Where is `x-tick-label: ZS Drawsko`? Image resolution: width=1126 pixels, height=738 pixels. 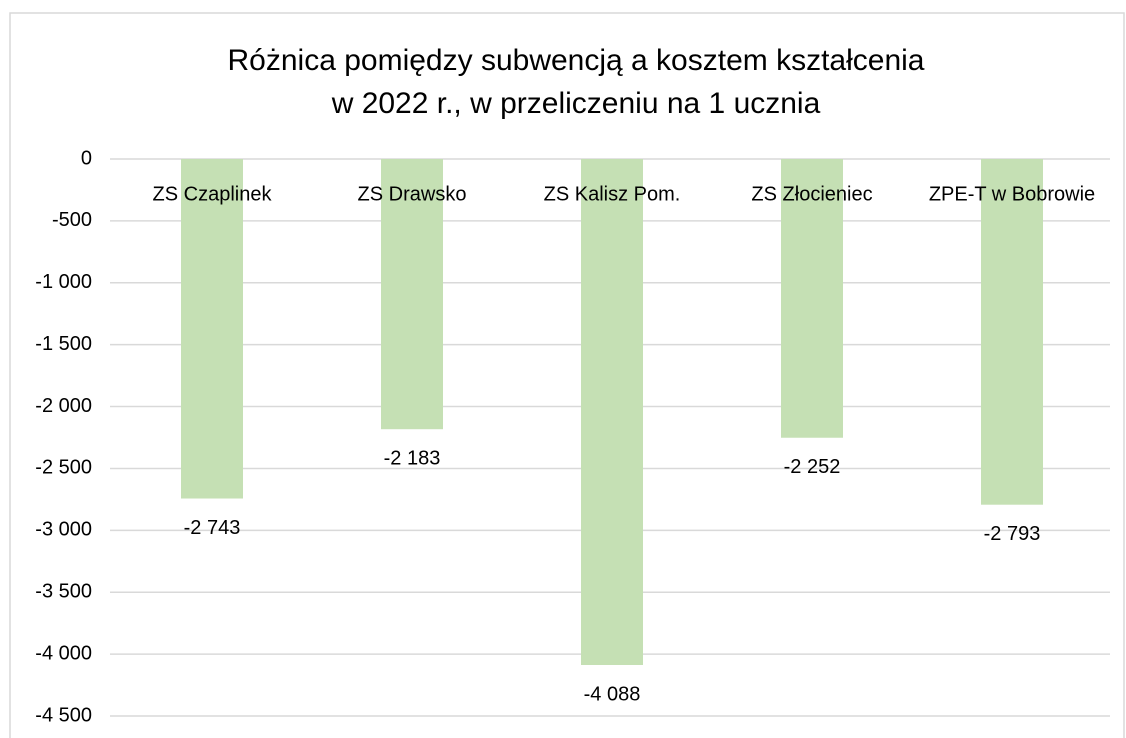 x-tick-label: ZS Drawsko is located at coordinates (412, 194).